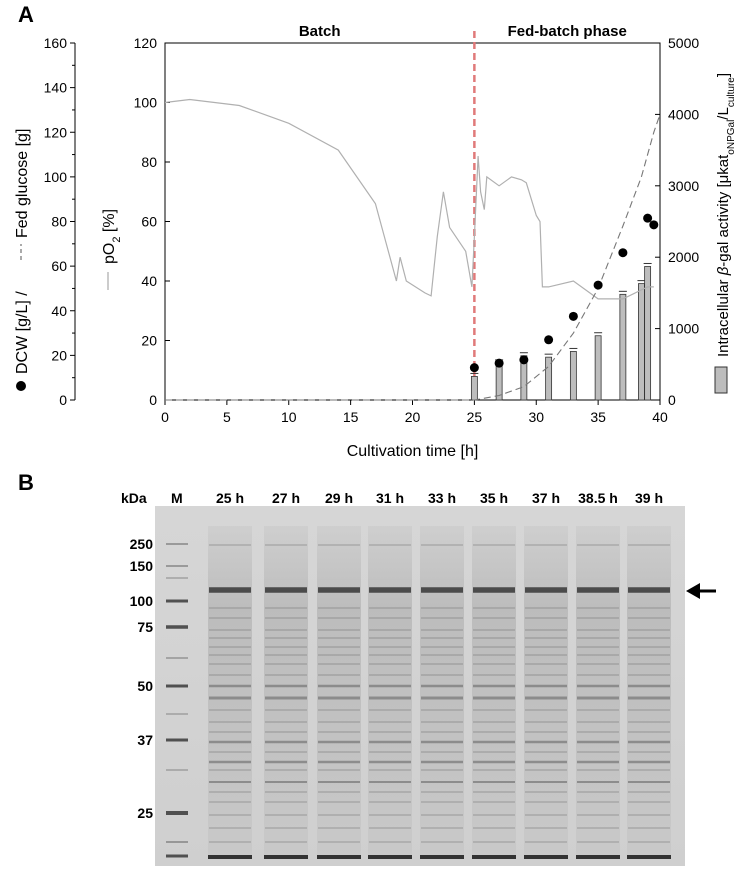 This screenshot has height=874, width=744. What do you see at coordinates (389, 498) in the screenshot?
I see `lane-label: 31 h` at bounding box center [389, 498].